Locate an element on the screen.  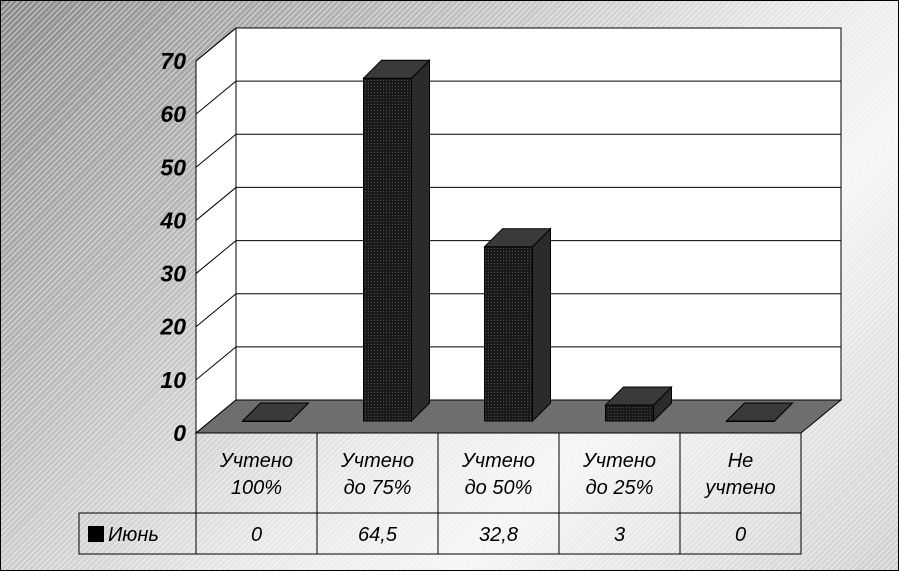
category-label: Не учтено is located at coordinates (739, 474).